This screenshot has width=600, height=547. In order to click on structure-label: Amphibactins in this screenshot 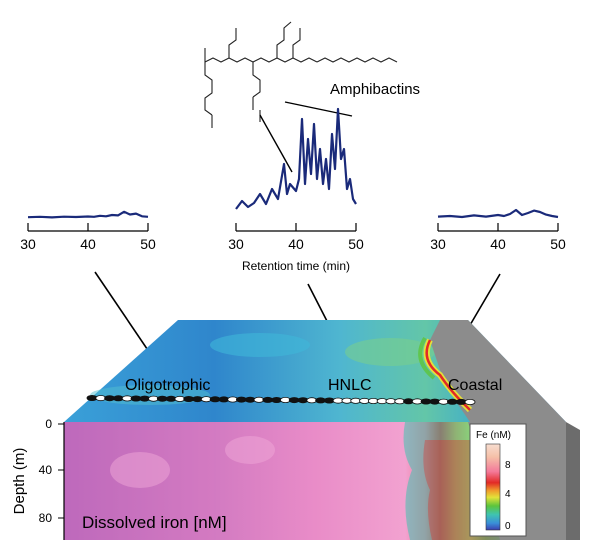, I will do `click(375, 89)`.